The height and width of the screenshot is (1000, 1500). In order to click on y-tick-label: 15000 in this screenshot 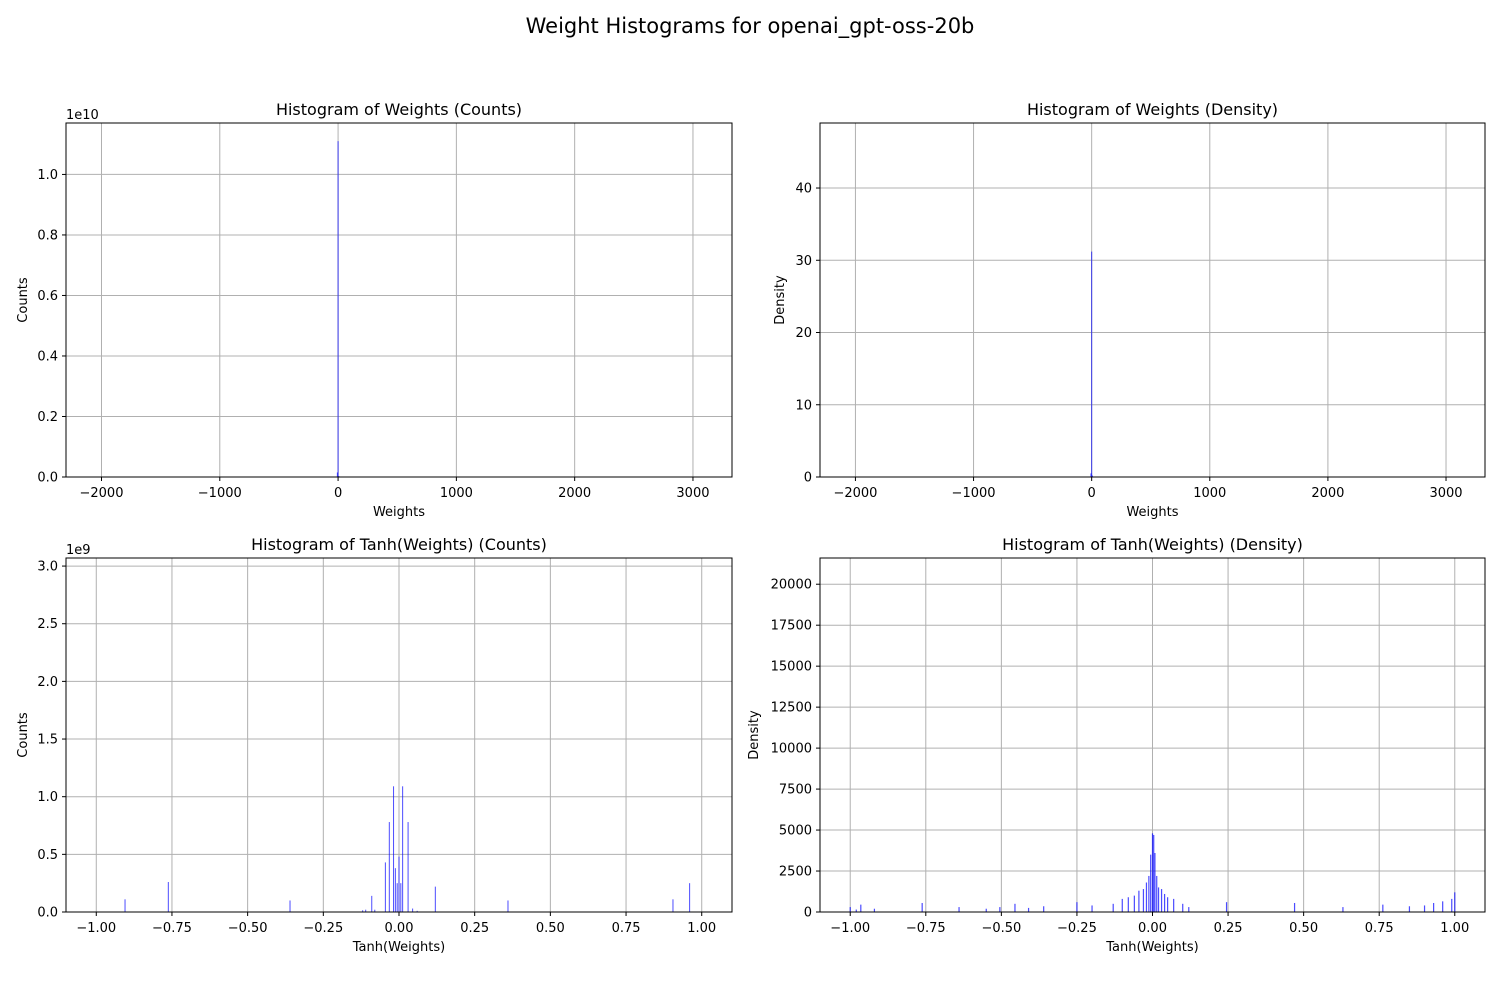, I will do `click(791, 667)`.